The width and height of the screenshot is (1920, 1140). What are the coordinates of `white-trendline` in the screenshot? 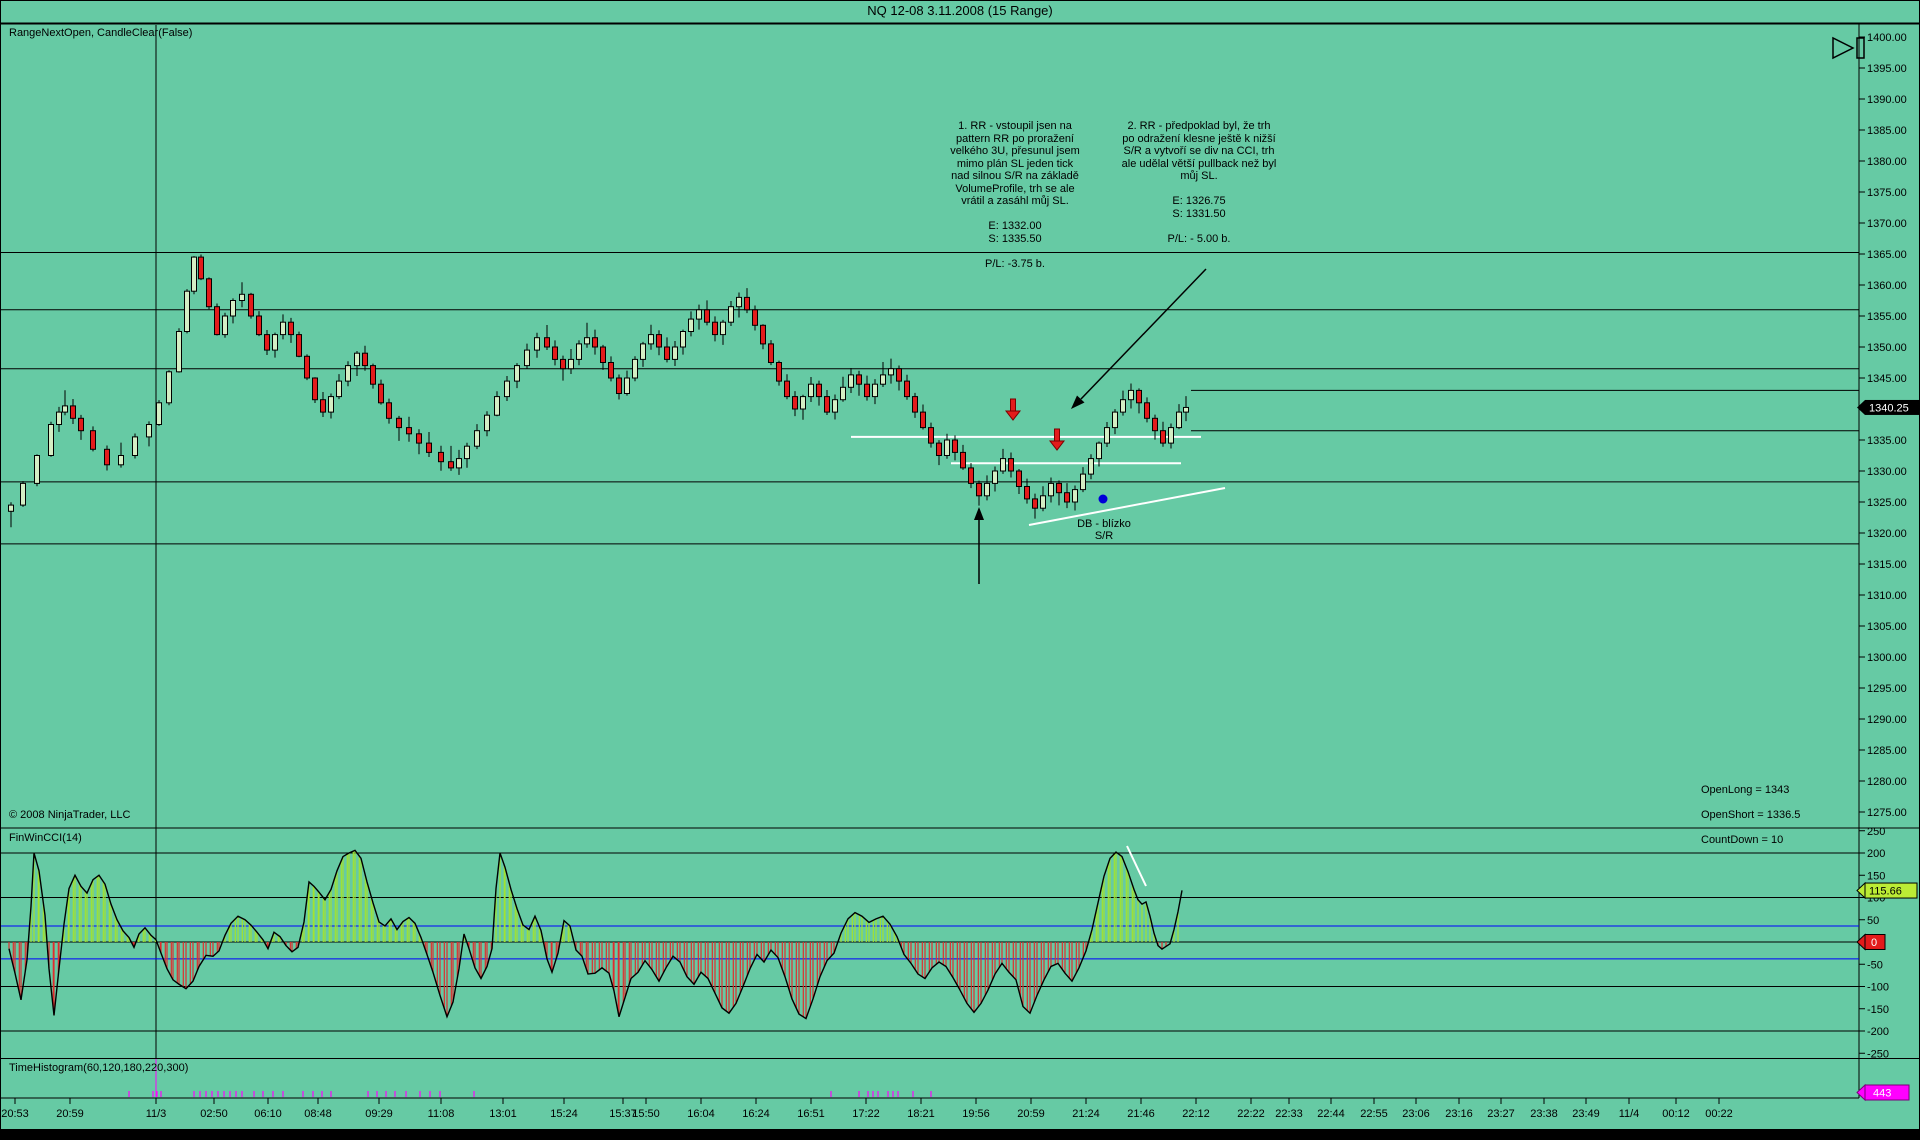 It's located at (1127, 506).